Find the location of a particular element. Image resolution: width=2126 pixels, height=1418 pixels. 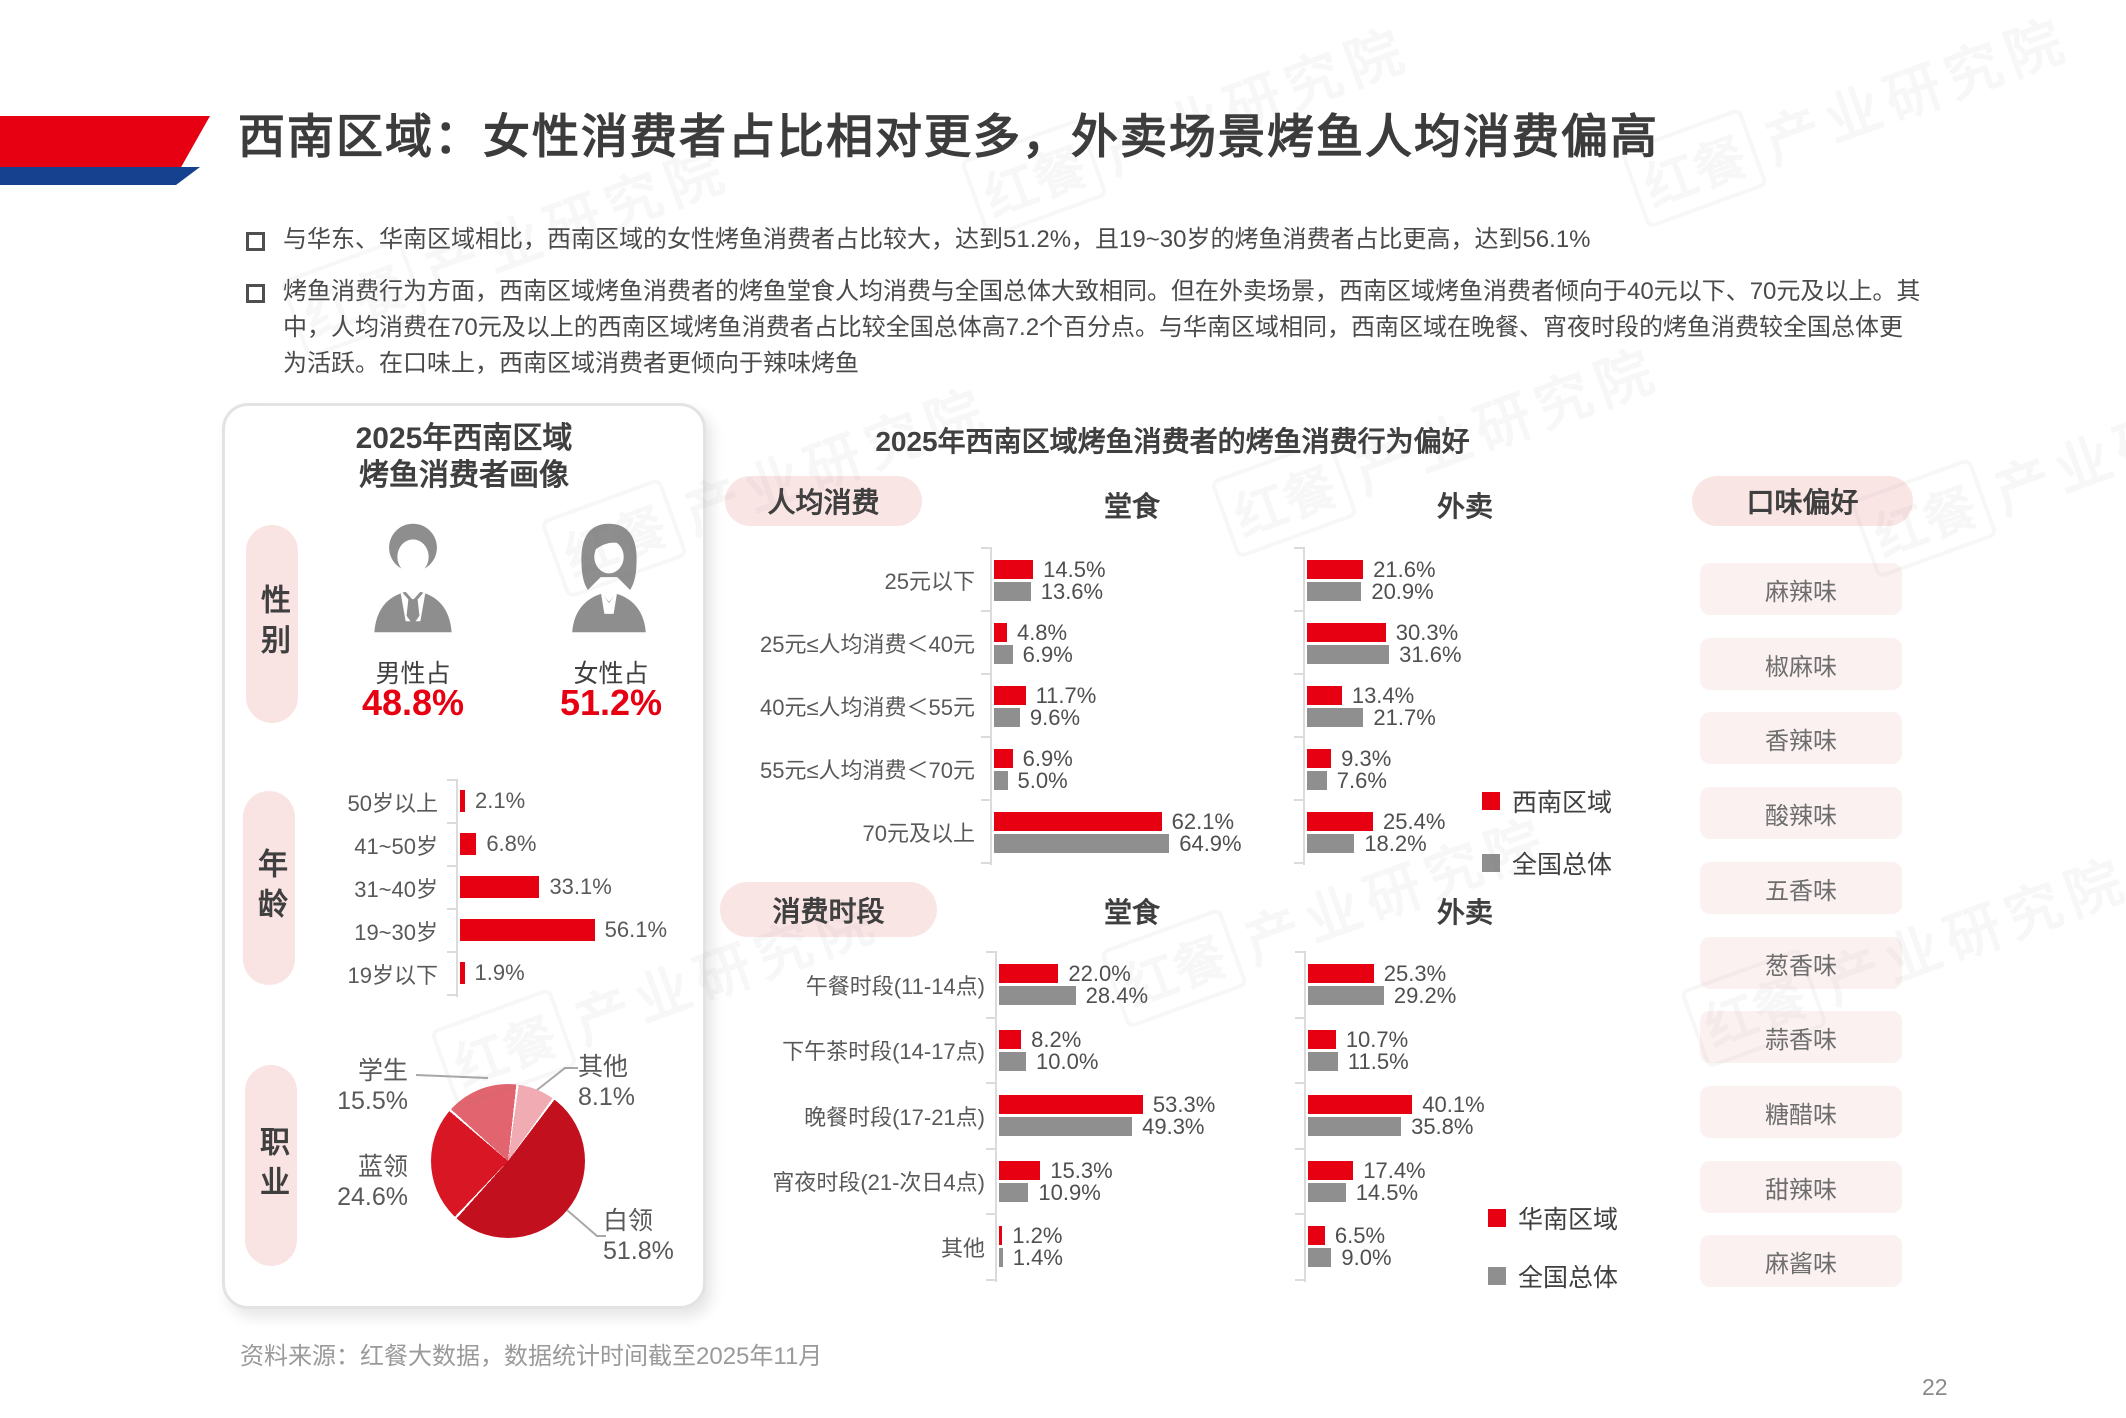

category-label: 19岁以下 is located at coordinates (392, 975).